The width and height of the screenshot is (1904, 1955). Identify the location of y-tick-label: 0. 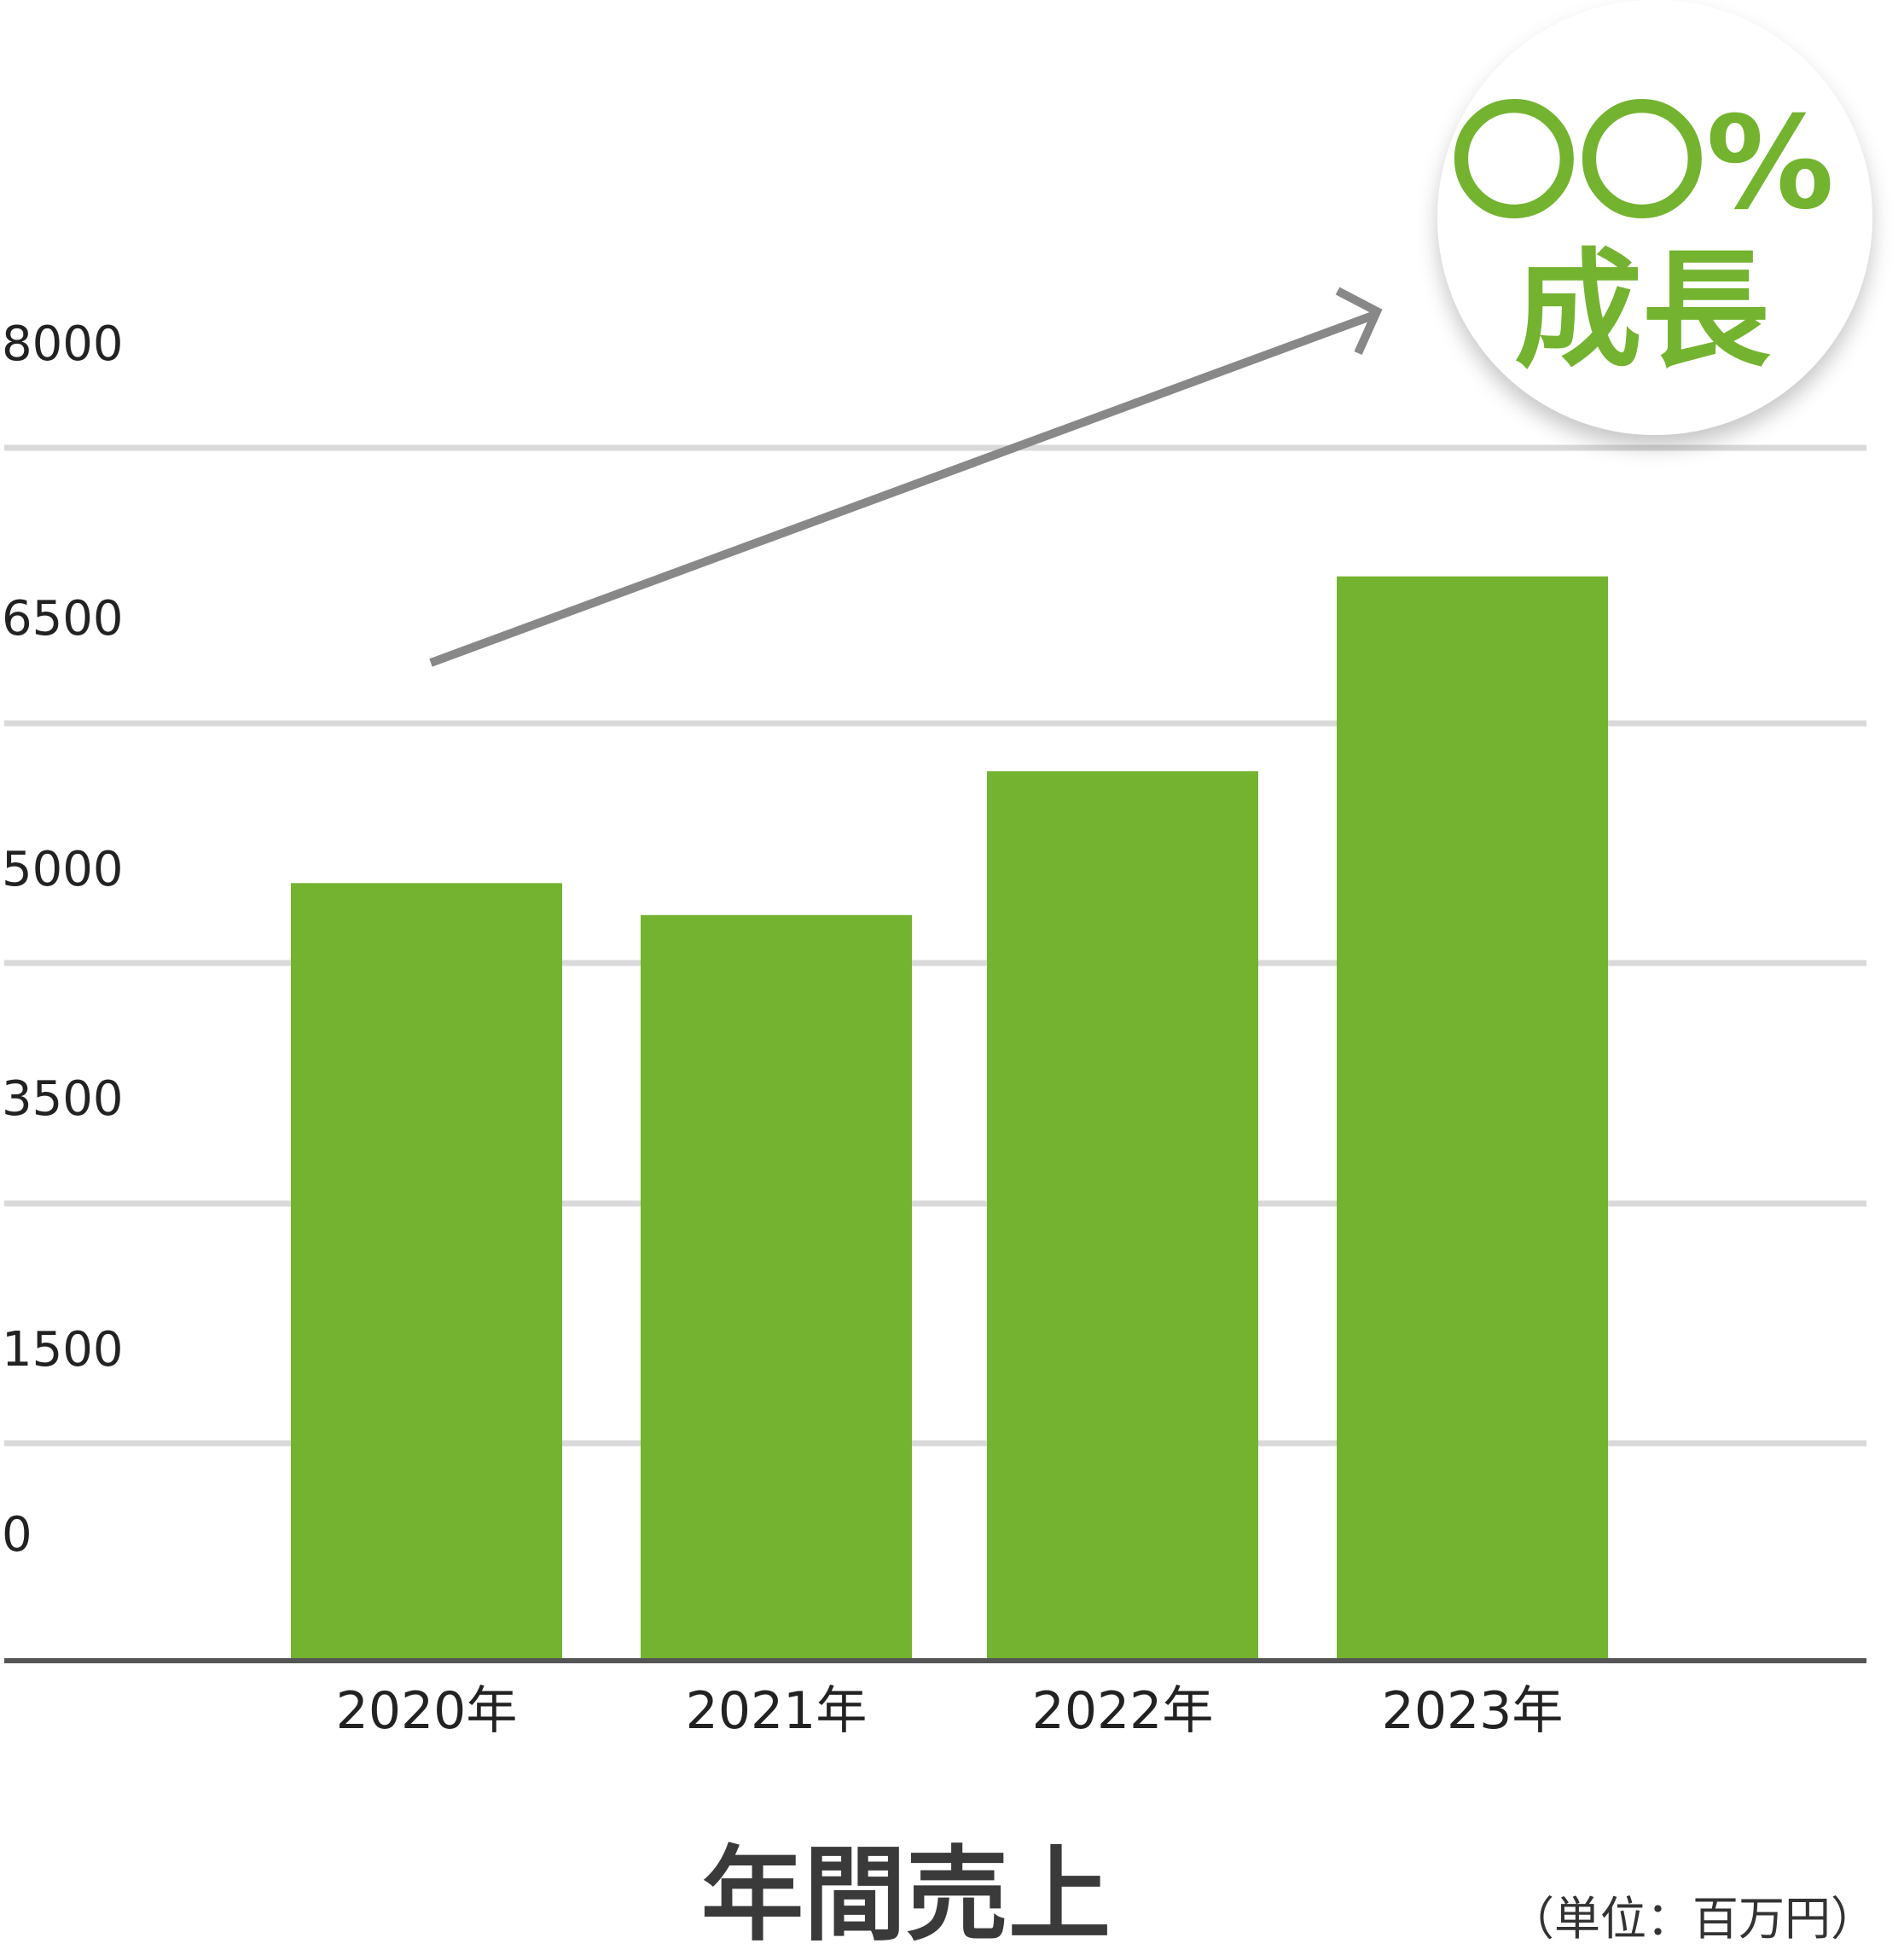
(17, 1535).